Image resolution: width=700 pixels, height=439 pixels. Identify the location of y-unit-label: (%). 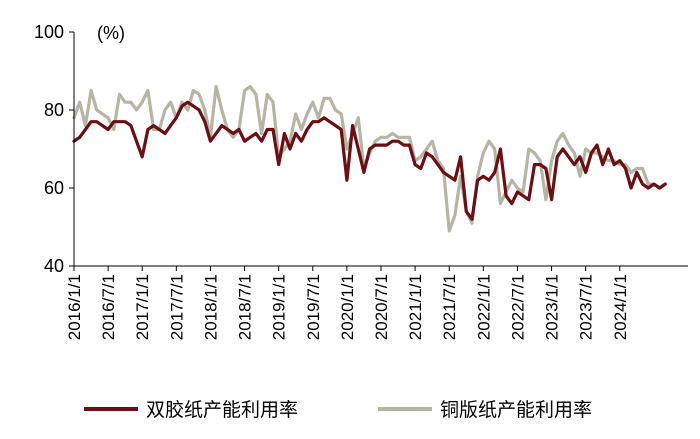
(111, 33).